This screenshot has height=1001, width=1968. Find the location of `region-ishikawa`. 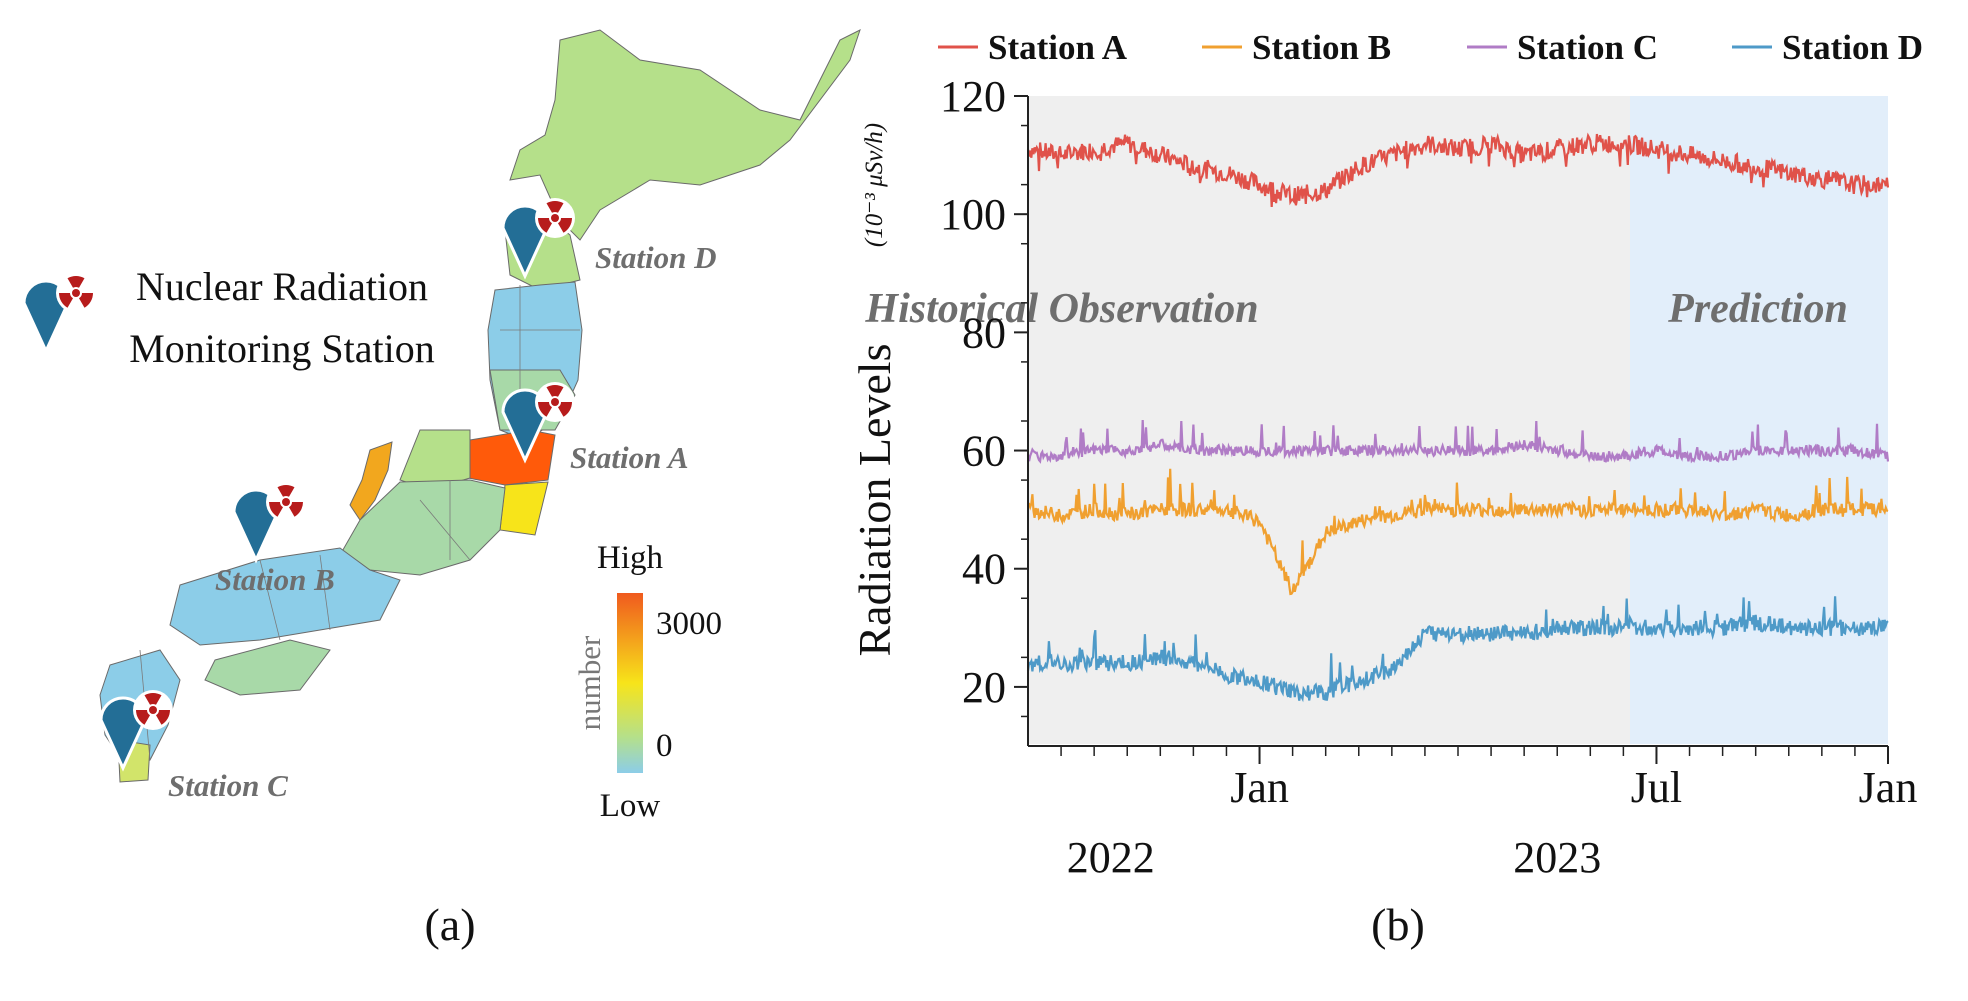

region-ishikawa is located at coordinates (371, 481).